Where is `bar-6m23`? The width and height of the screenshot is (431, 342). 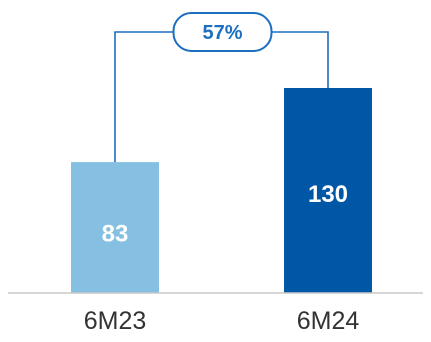 bar-6m23 is located at coordinates (115, 227).